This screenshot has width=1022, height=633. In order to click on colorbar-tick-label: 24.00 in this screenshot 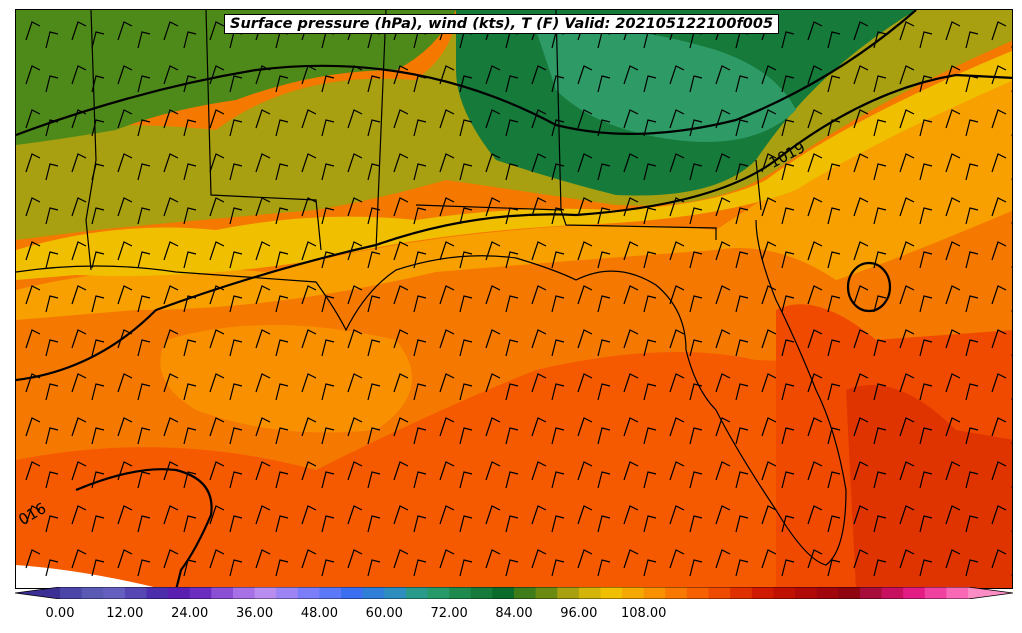, I will do `click(190, 613)`.